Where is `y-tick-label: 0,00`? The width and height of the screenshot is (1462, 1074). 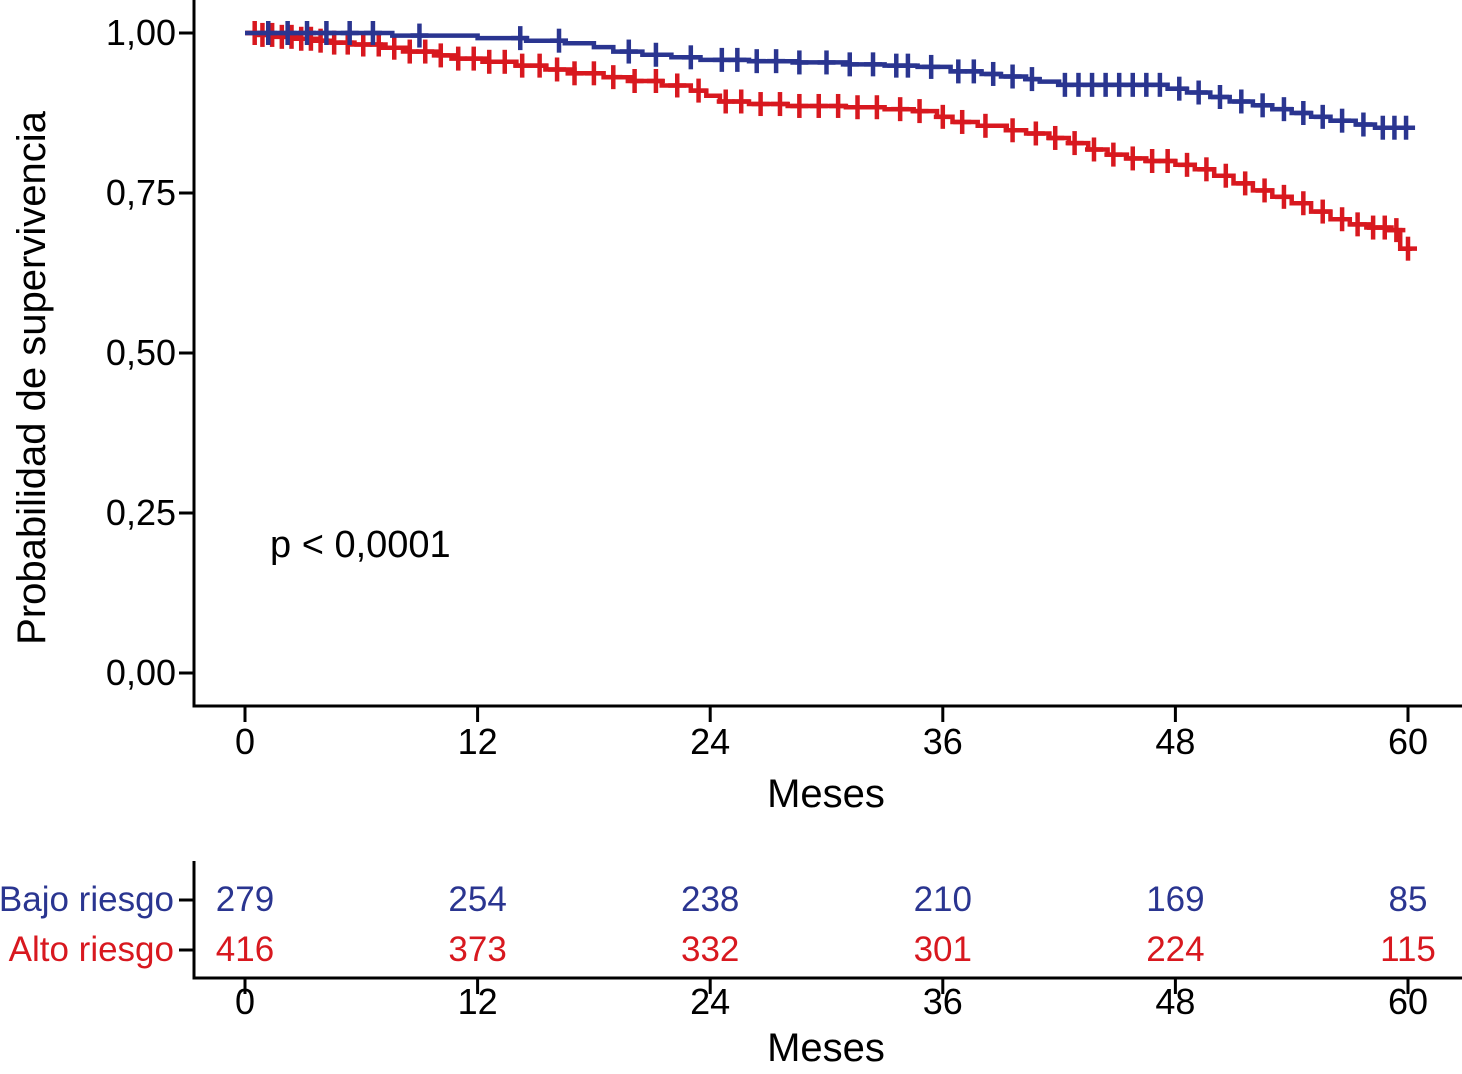
y-tick-label: 0,00 is located at coordinates (140, 672).